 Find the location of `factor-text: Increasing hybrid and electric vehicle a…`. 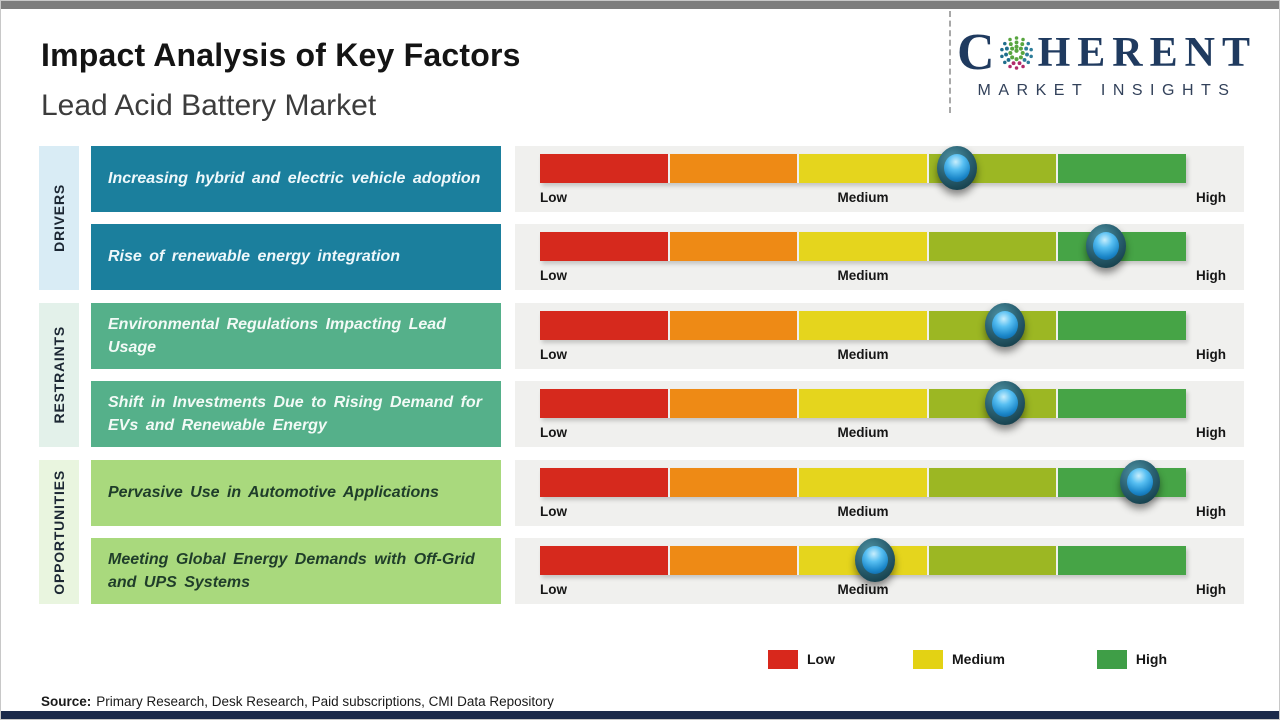

factor-text: Increasing hybrid and electric vehicle a… is located at coordinates (294, 179).